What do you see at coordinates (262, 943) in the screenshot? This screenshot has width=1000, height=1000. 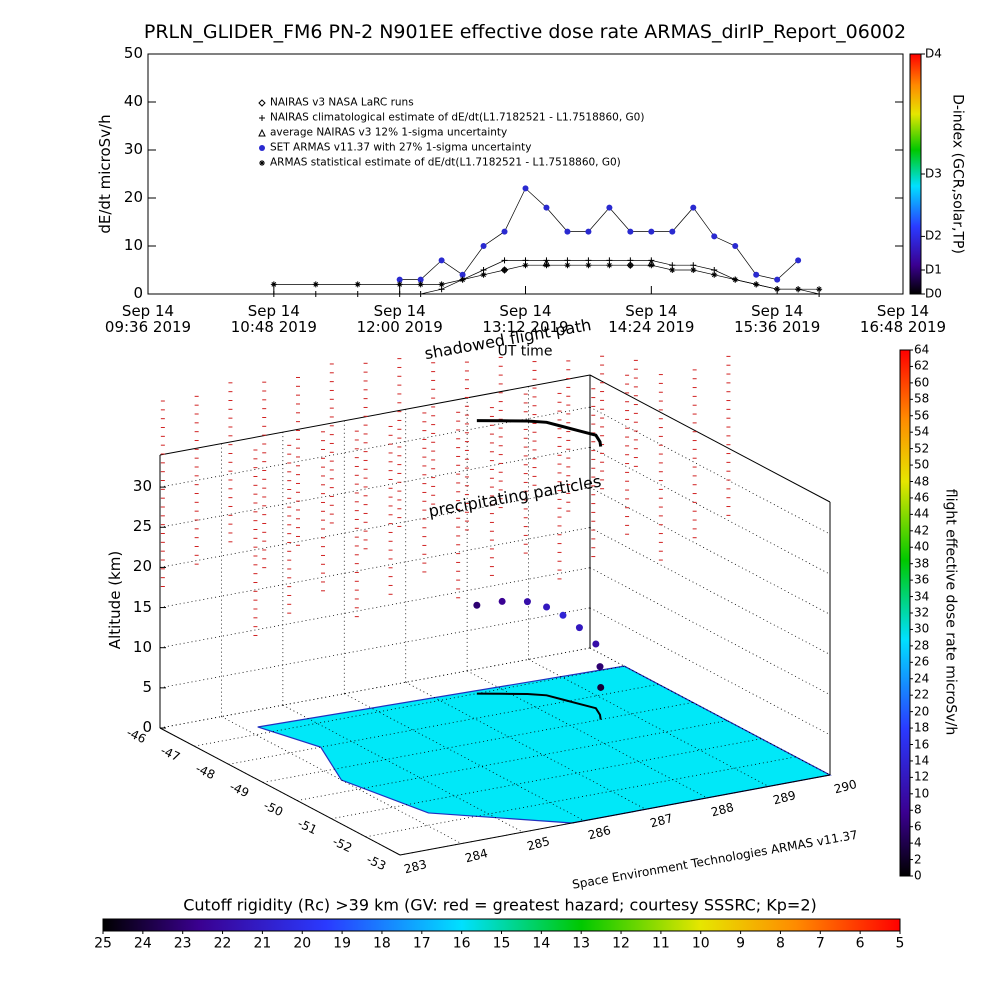 I see `colorbar-tick-label: 21` at bounding box center [262, 943].